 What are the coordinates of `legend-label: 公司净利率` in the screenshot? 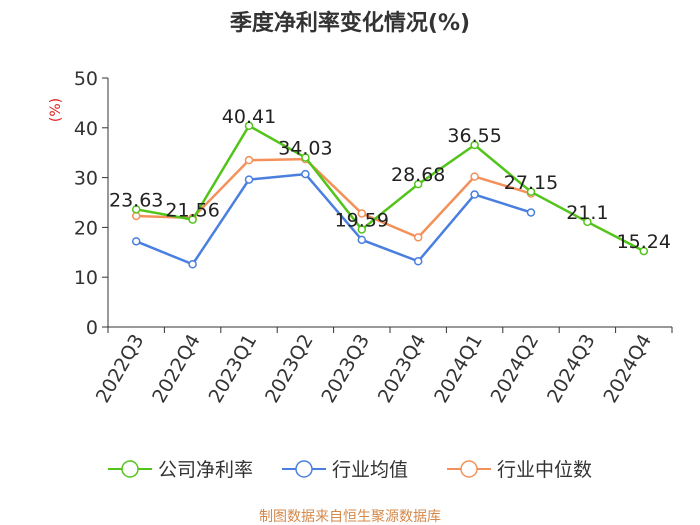 It's located at (205, 470).